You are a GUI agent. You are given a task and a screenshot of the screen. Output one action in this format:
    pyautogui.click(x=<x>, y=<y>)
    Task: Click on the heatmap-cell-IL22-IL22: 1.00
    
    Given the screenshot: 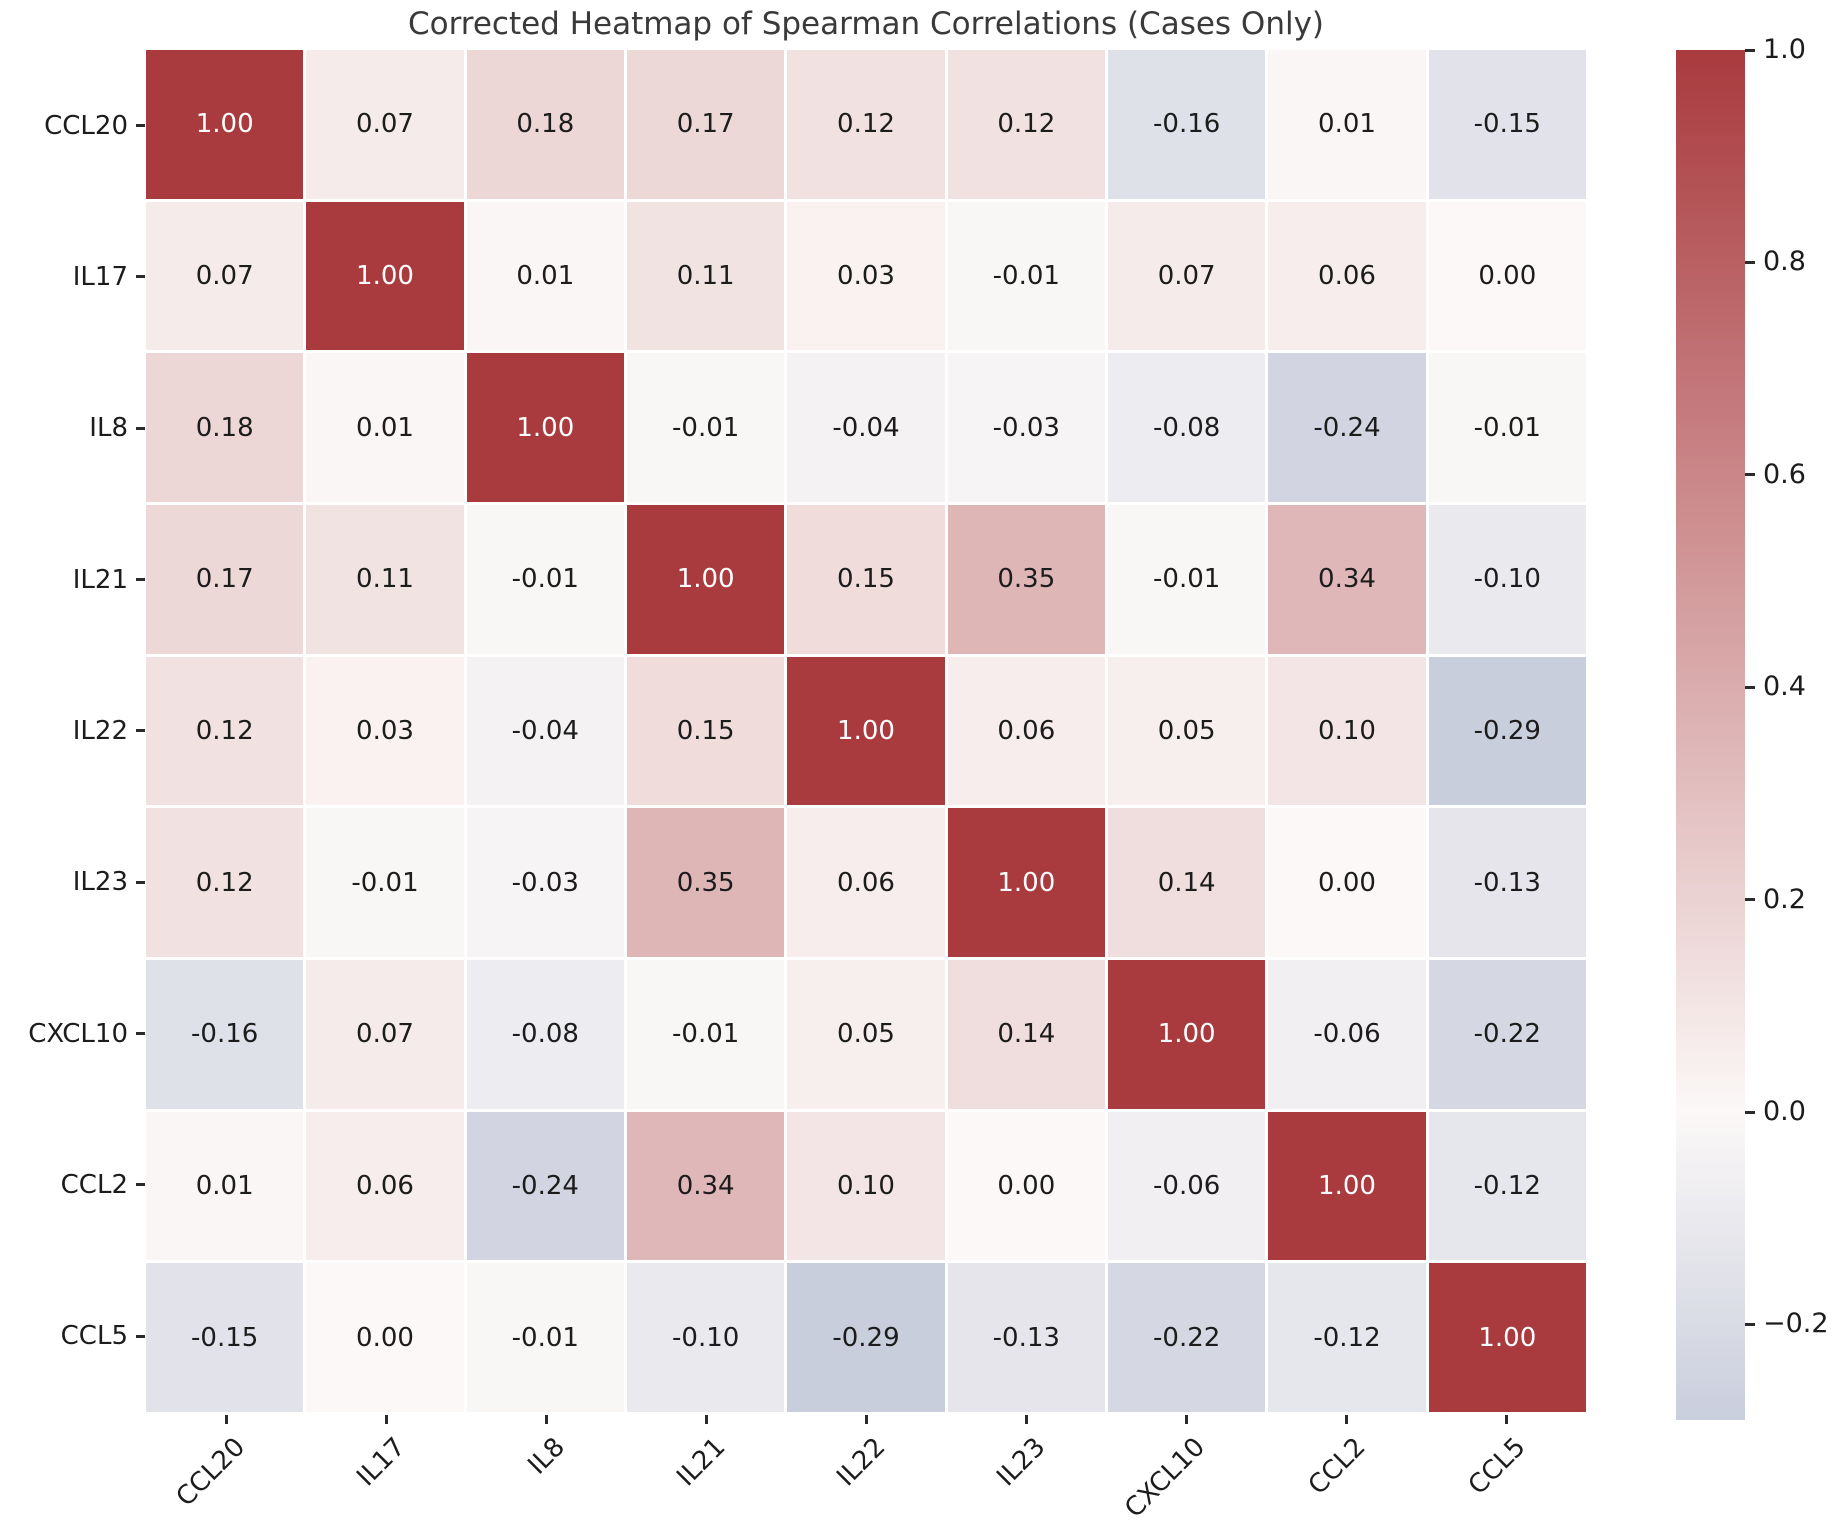 What is the action you would take?
    pyautogui.click(x=866, y=731)
    